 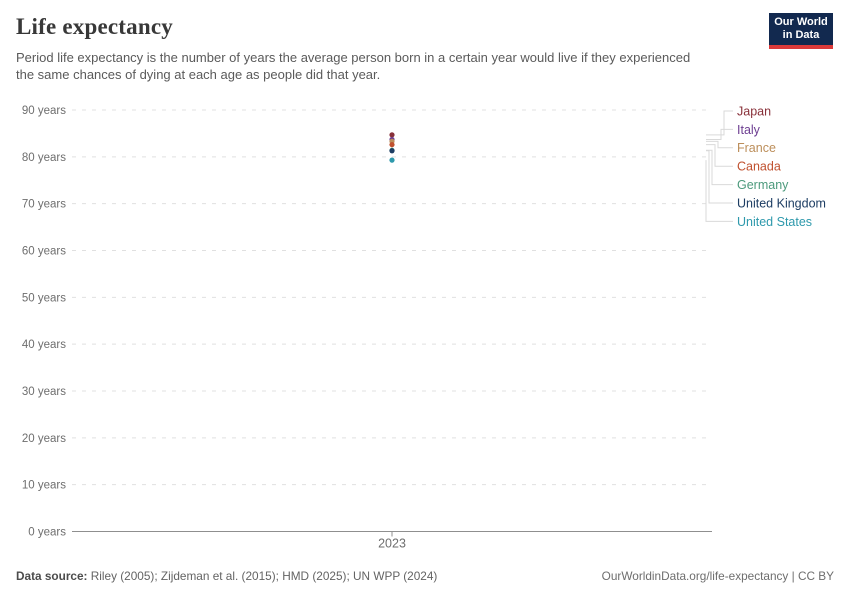 I want to click on owid-logo-line2: in Data, so click(x=801, y=35).